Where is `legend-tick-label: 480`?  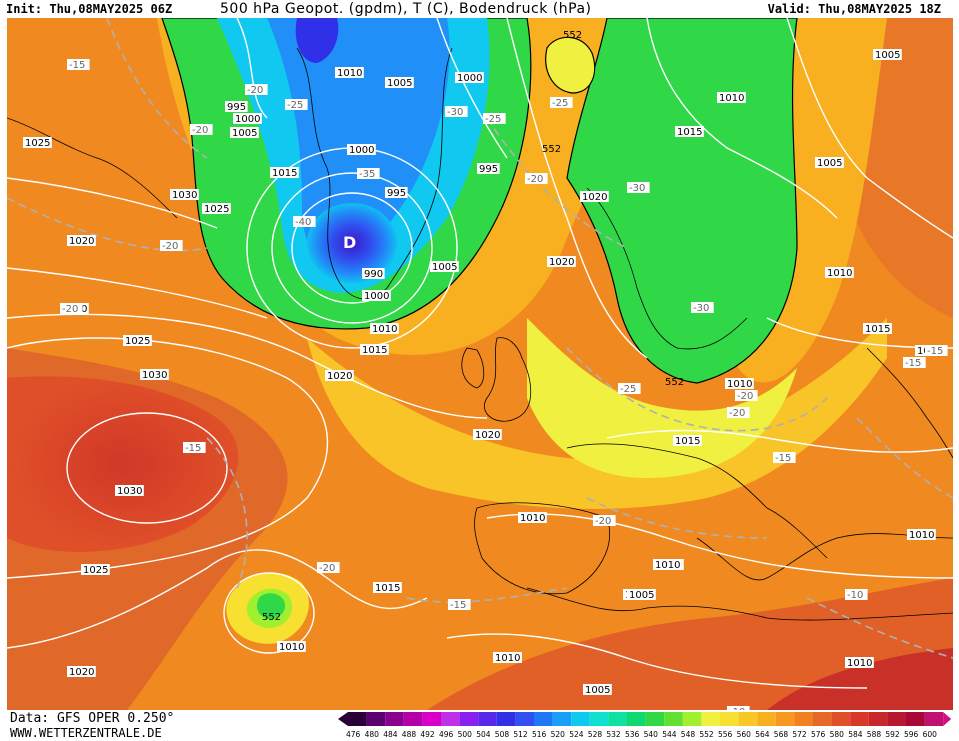 legend-tick-label: 480 is located at coordinates (372, 734).